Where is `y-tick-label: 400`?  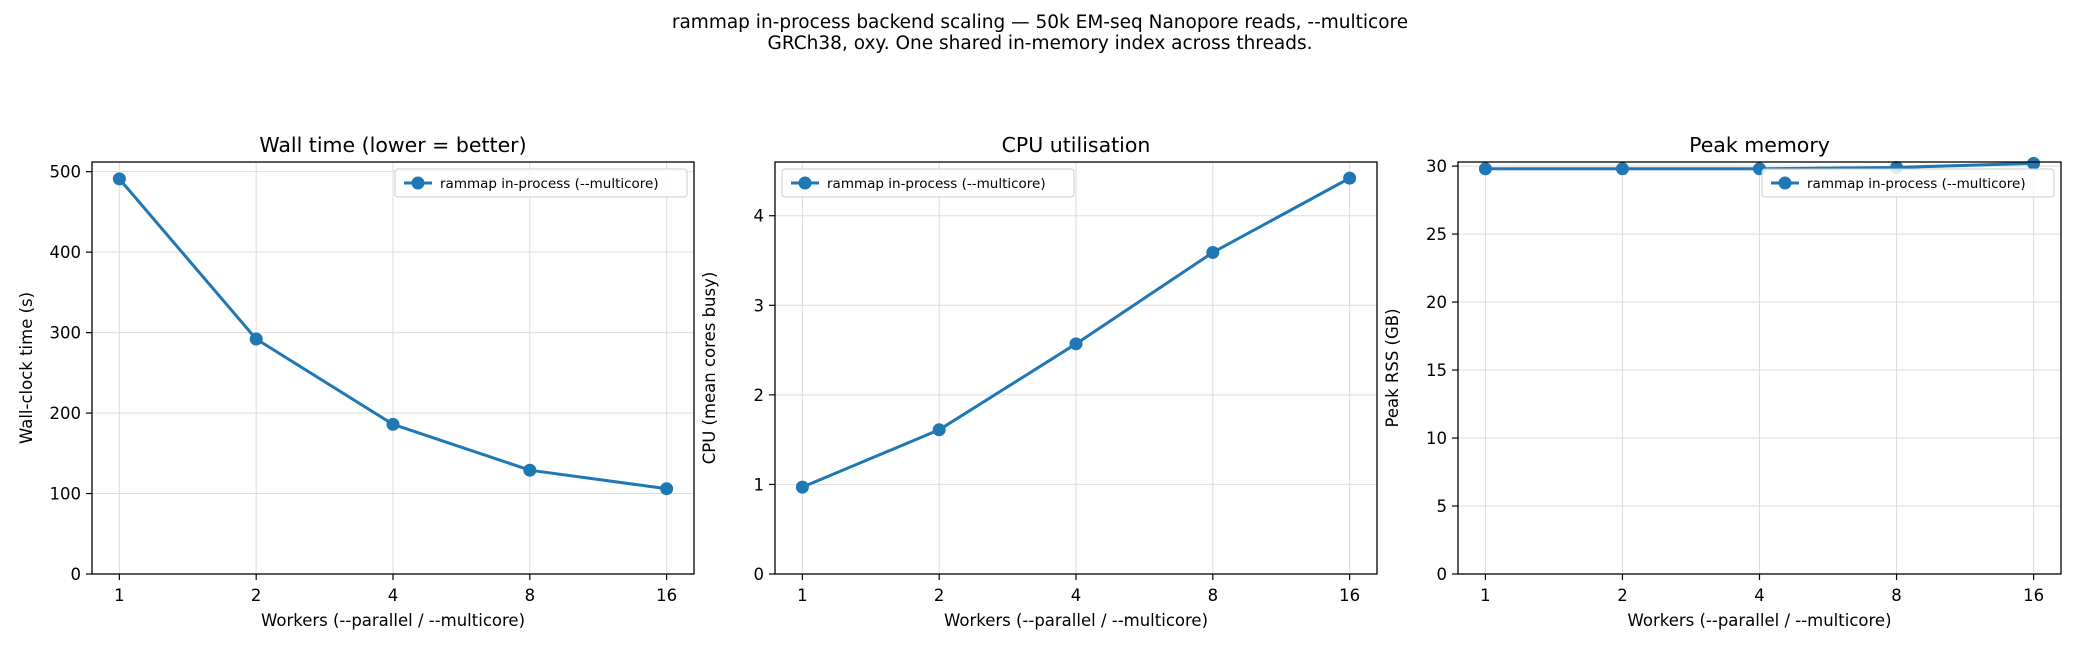 y-tick-label: 400 is located at coordinates (66, 252).